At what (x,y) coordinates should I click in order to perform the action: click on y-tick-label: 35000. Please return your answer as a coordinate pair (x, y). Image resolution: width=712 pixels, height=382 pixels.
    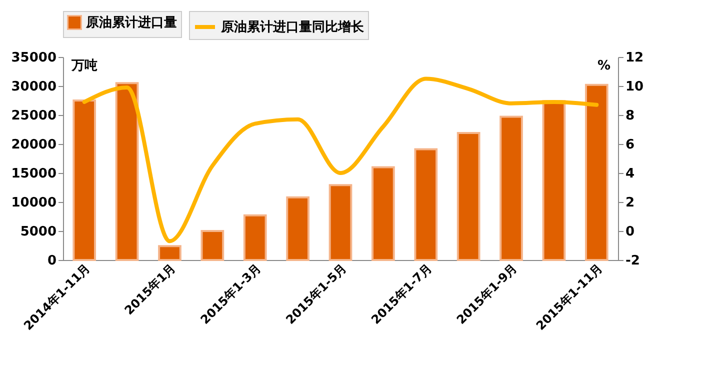
    Looking at the image, I should click on (33, 58).